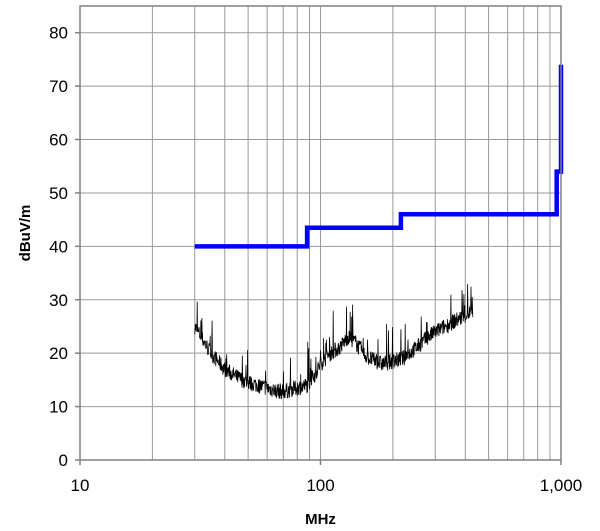 The width and height of the screenshot is (600, 531). What do you see at coordinates (80, 485) in the screenshot?
I see `x-tick-label: 10` at bounding box center [80, 485].